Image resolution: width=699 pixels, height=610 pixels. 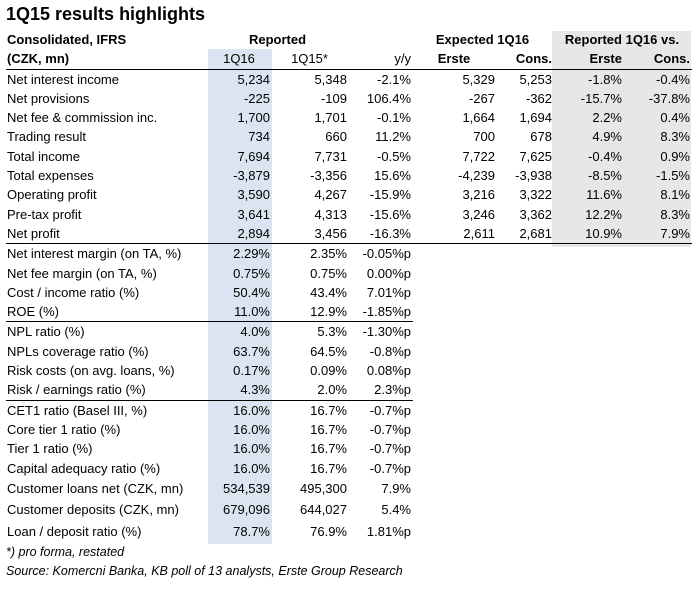 What do you see at coordinates (253, 79) in the screenshot?
I see `value-1q16: 5,234` at bounding box center [253, 79].